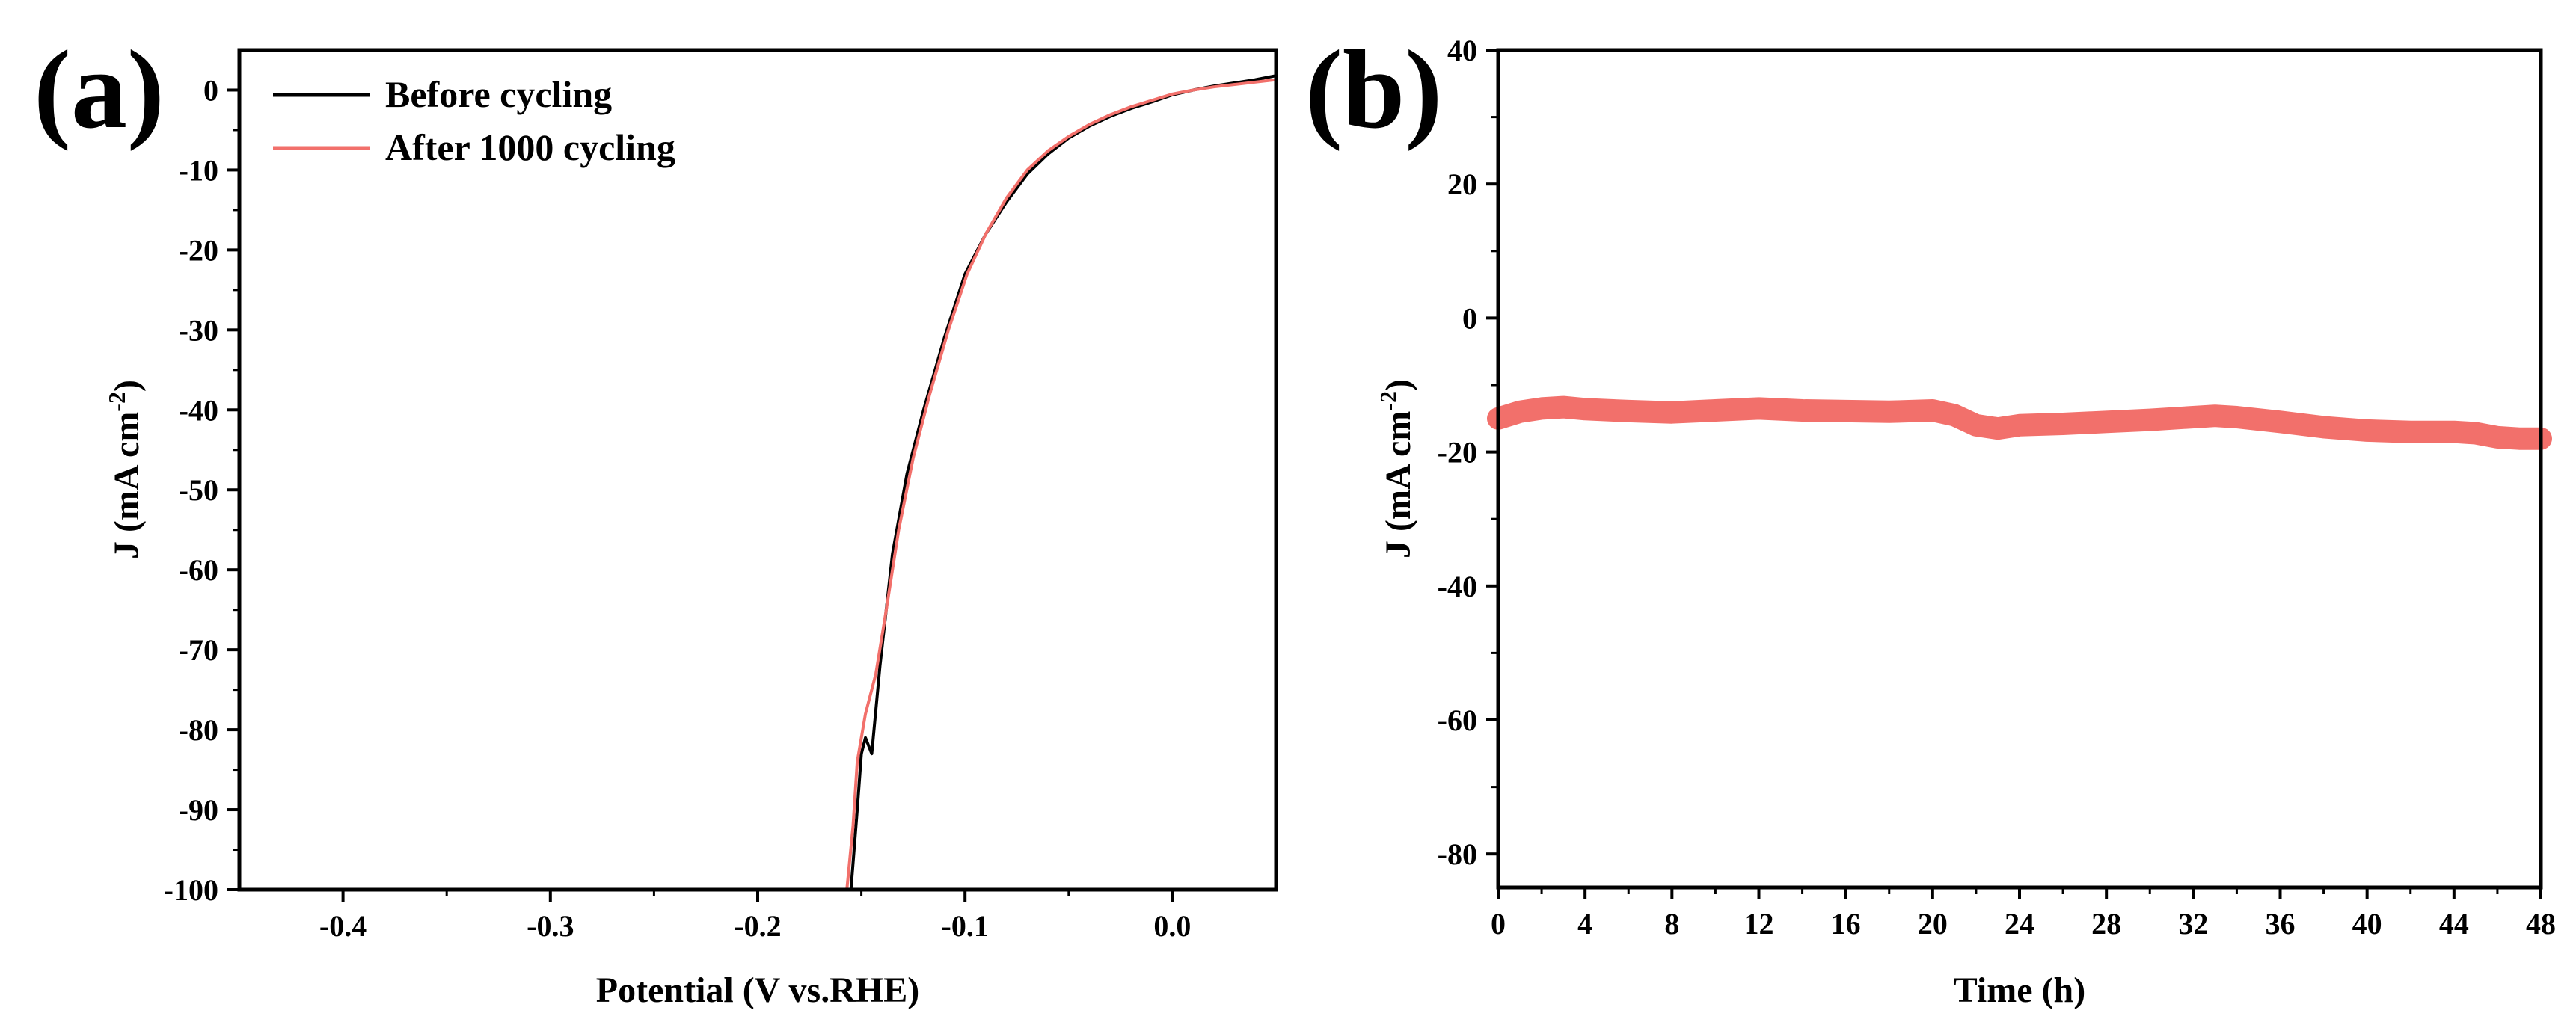 The width and height of the screenshot is (2576, 1028). Describe the element at coordinates (1759, 924) in the screenshot. I see `panel-b-x-tick-label: 12` at that location.